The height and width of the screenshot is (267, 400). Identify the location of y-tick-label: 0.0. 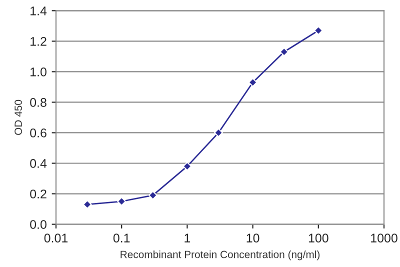
(38, 224).